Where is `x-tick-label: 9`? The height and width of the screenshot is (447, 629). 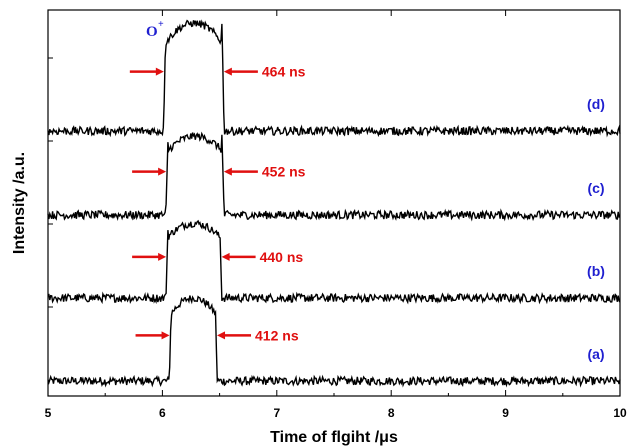
x-tick-label: 9 is located at coordinates (505, 413).